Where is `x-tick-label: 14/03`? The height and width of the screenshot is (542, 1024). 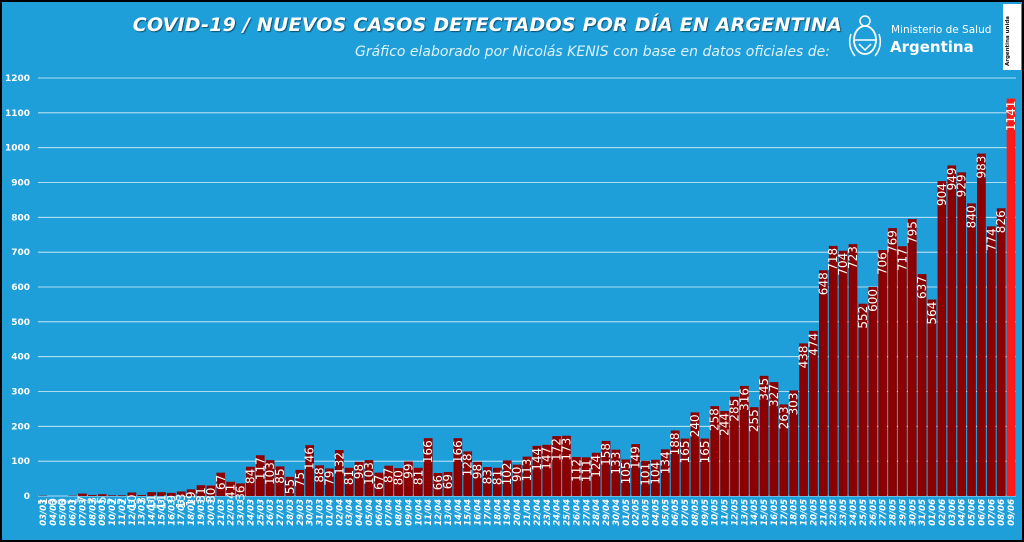
x-tick-label: 14/03 is located at coordinates (153, 512).